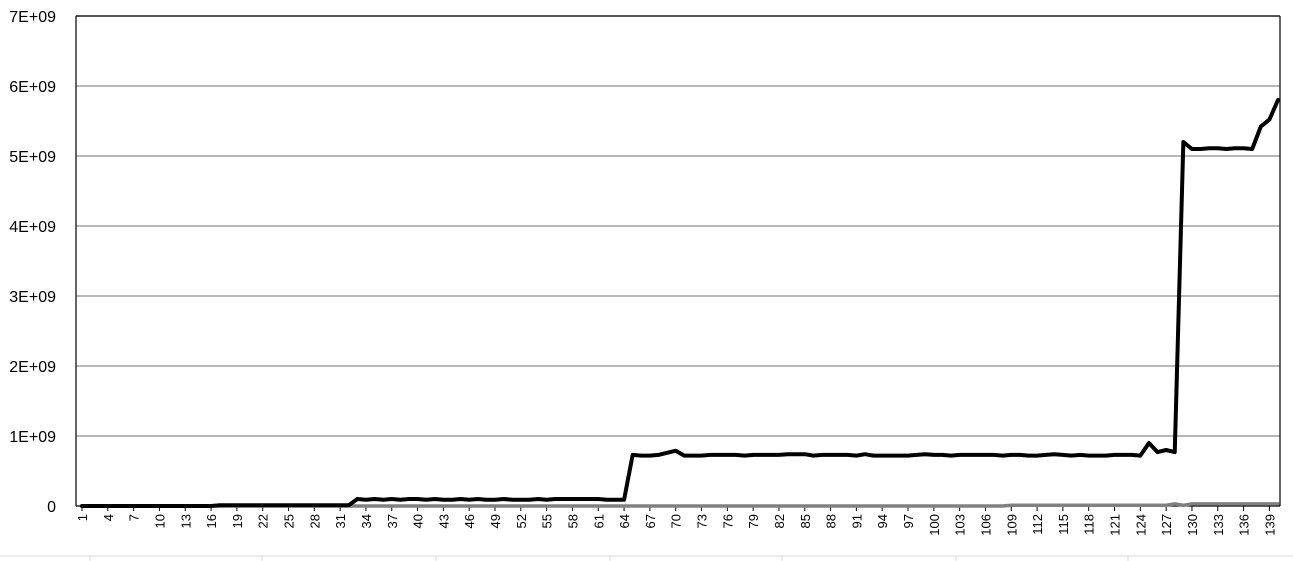 This screenshot has width=1293, height=561. I want to click on x-tick-label: 115, so click(1063, 524).